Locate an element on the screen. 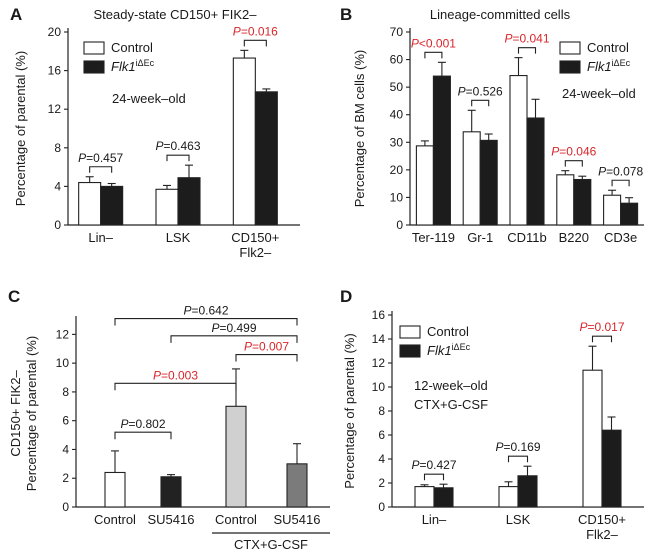 The height and width of the screenshot is (559, 650). panel-d-y-tick-label: 4 is located at coordinates (381, 459).